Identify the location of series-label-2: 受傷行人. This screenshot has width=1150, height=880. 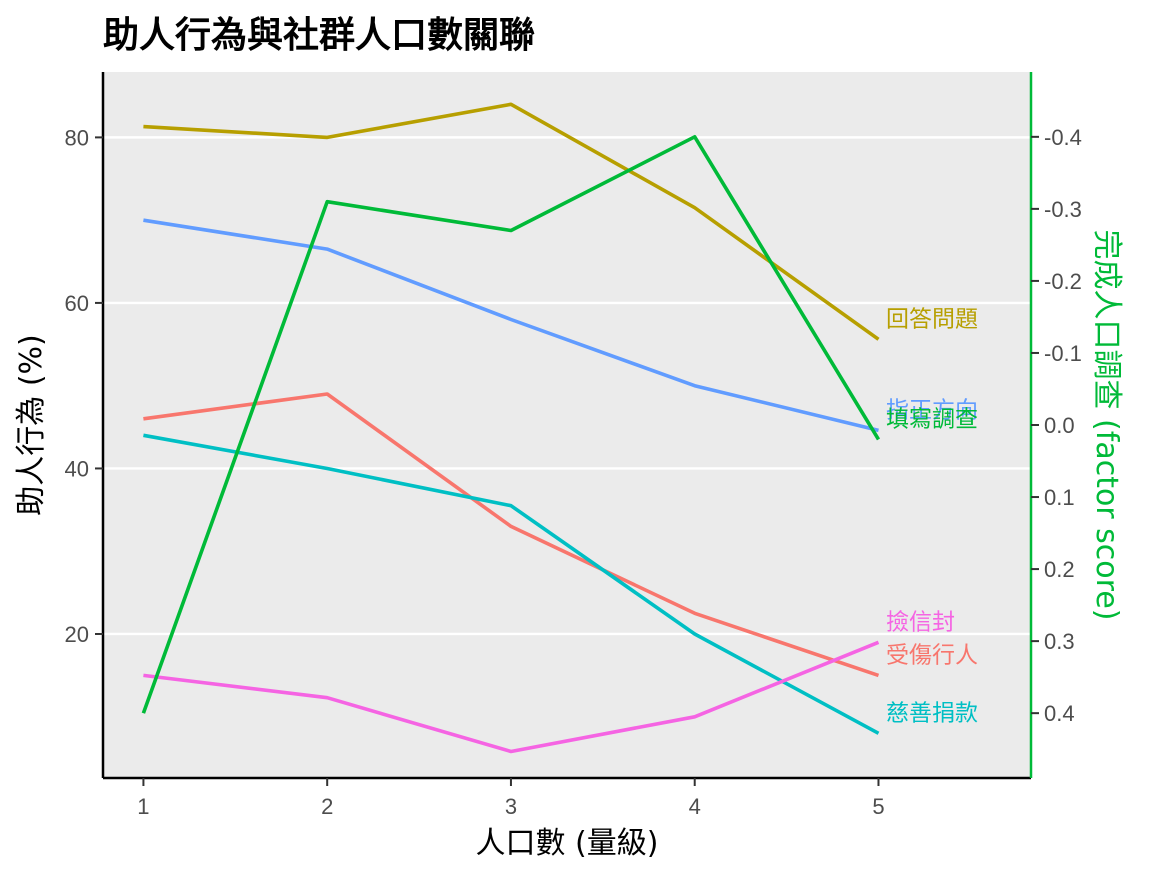
(932, 655).